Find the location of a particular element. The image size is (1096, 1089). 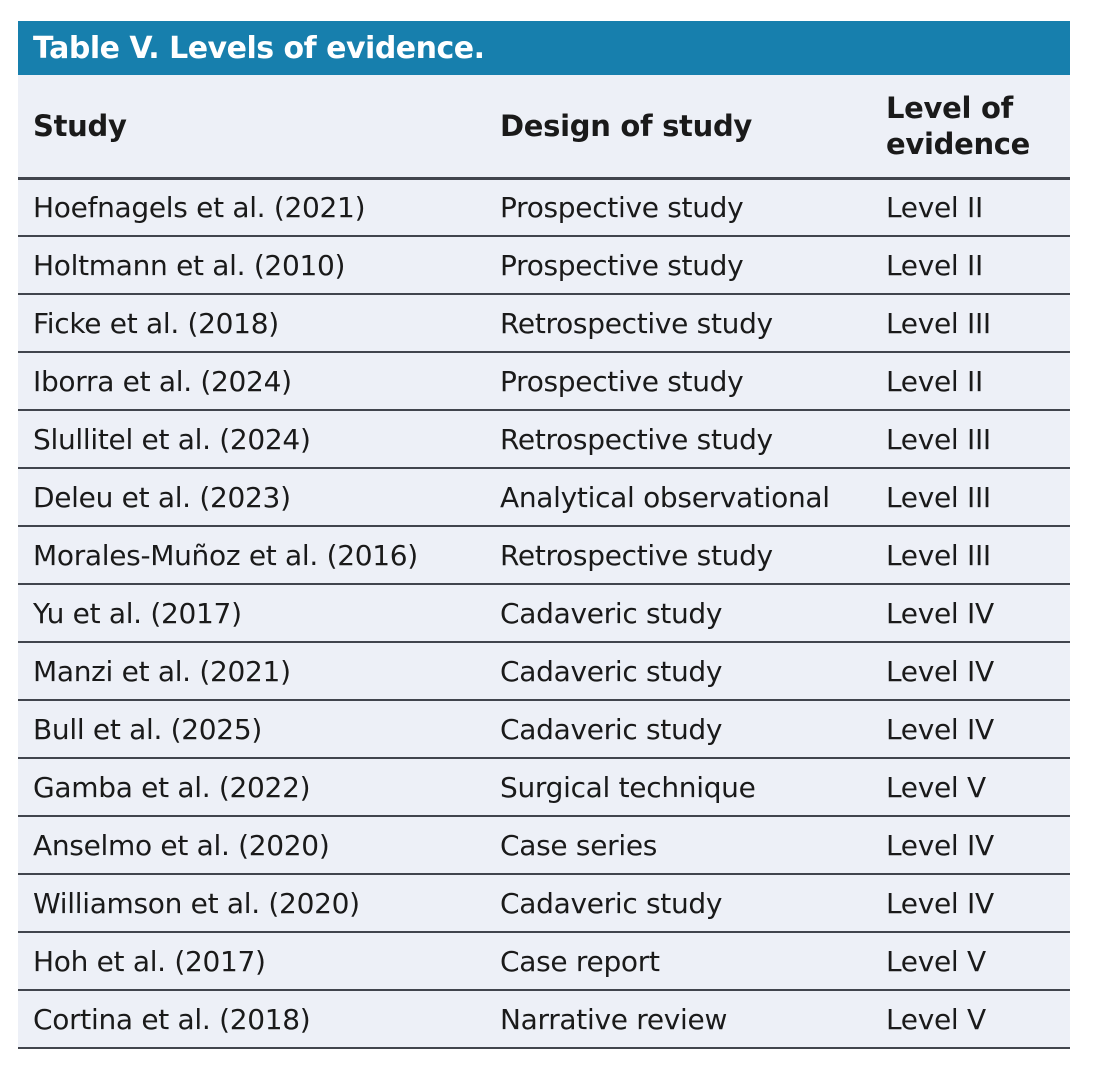

design-cell: Case report is located at coordinates (675, 961).